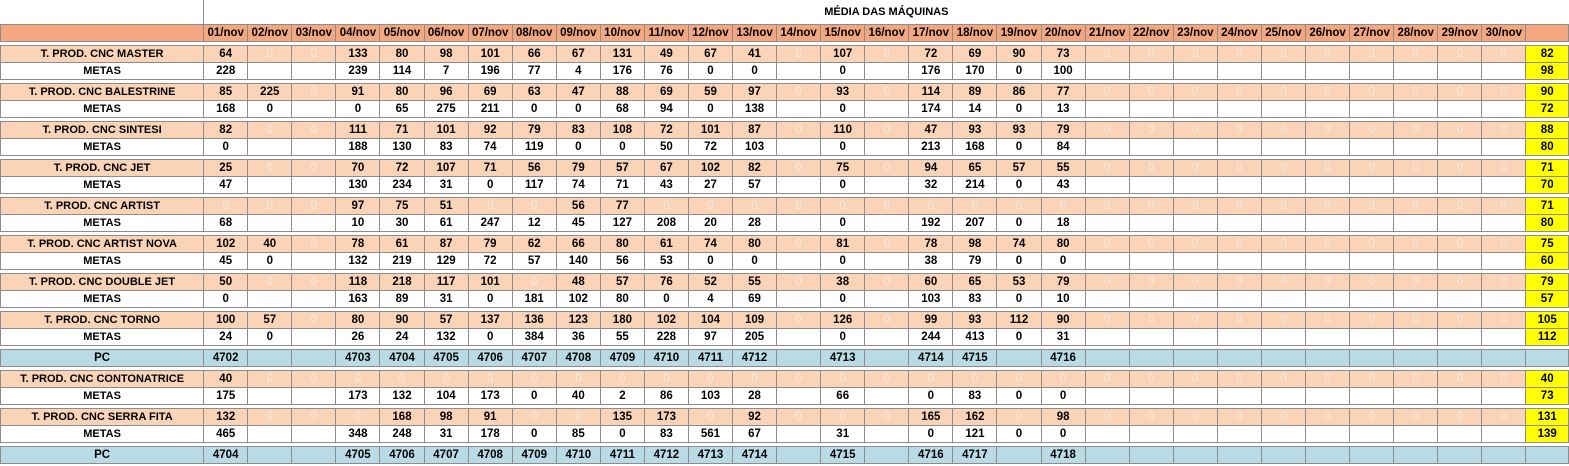  Describe the element at coordinates (622, 416) in the screenshot. I see `production-cell: 135` at that location.